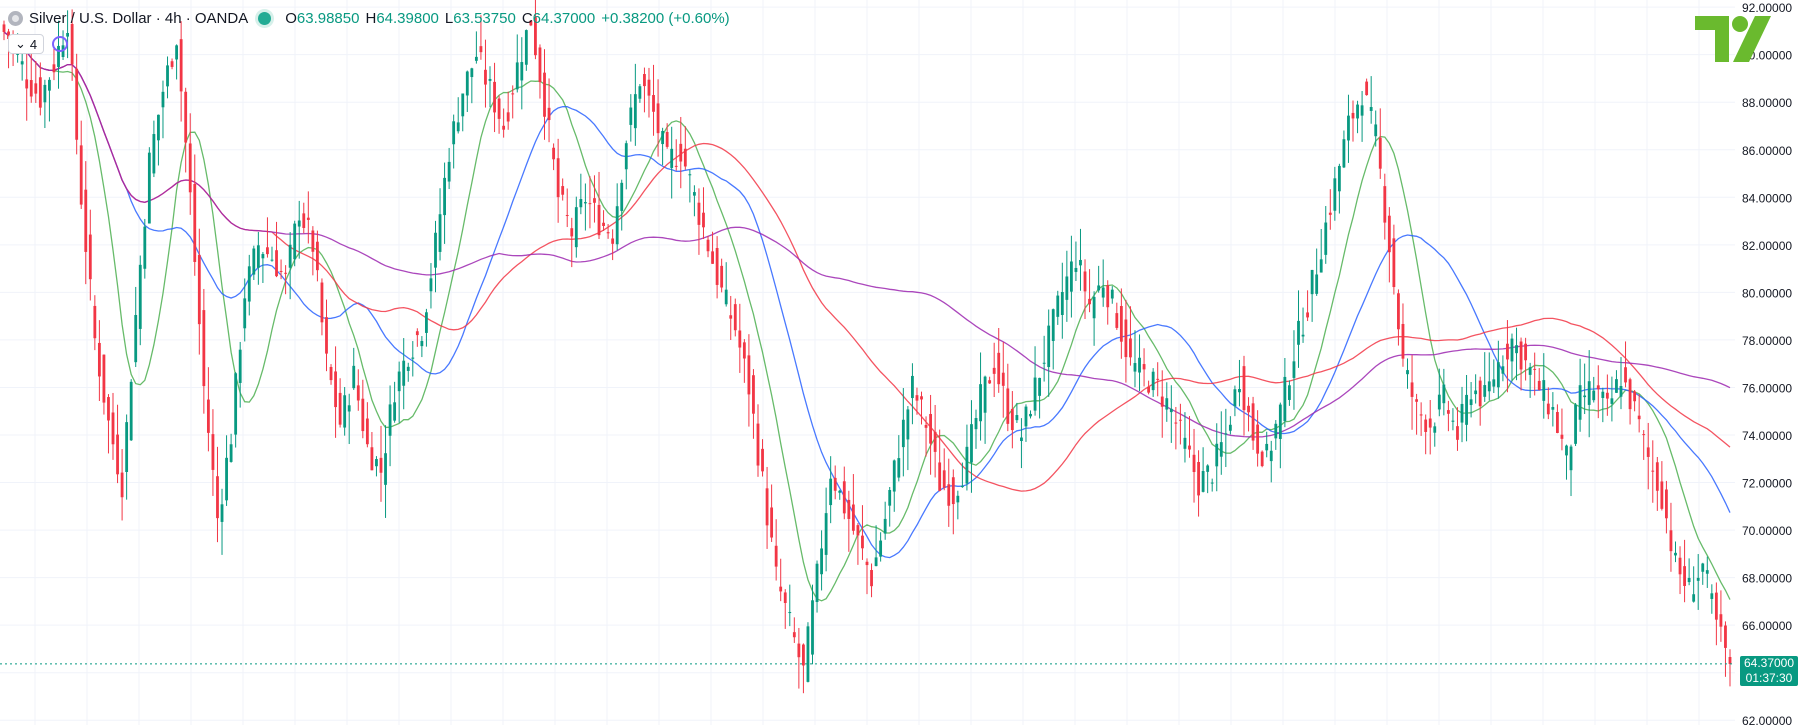 This screenshot has width=1800, height=725. I want to click on symbol-title: Silver / U.S. Dollar · 4h · OANDA, so click(139, 18).